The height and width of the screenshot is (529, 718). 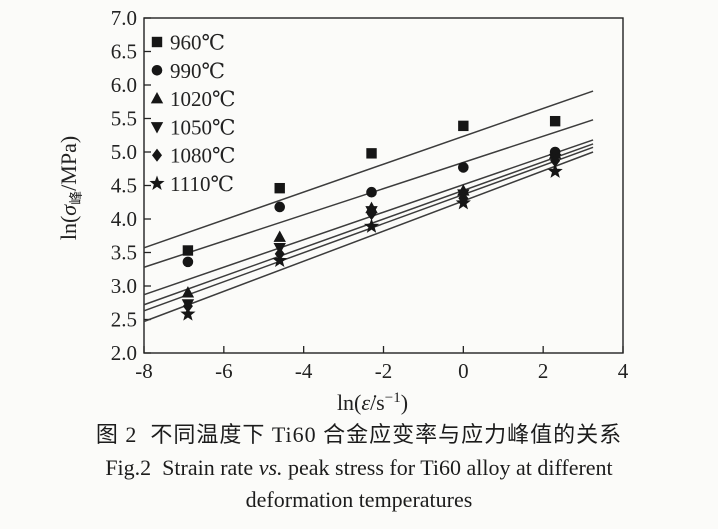 I want to click on legend-label: 1080℃, so click(x=203, y=156).